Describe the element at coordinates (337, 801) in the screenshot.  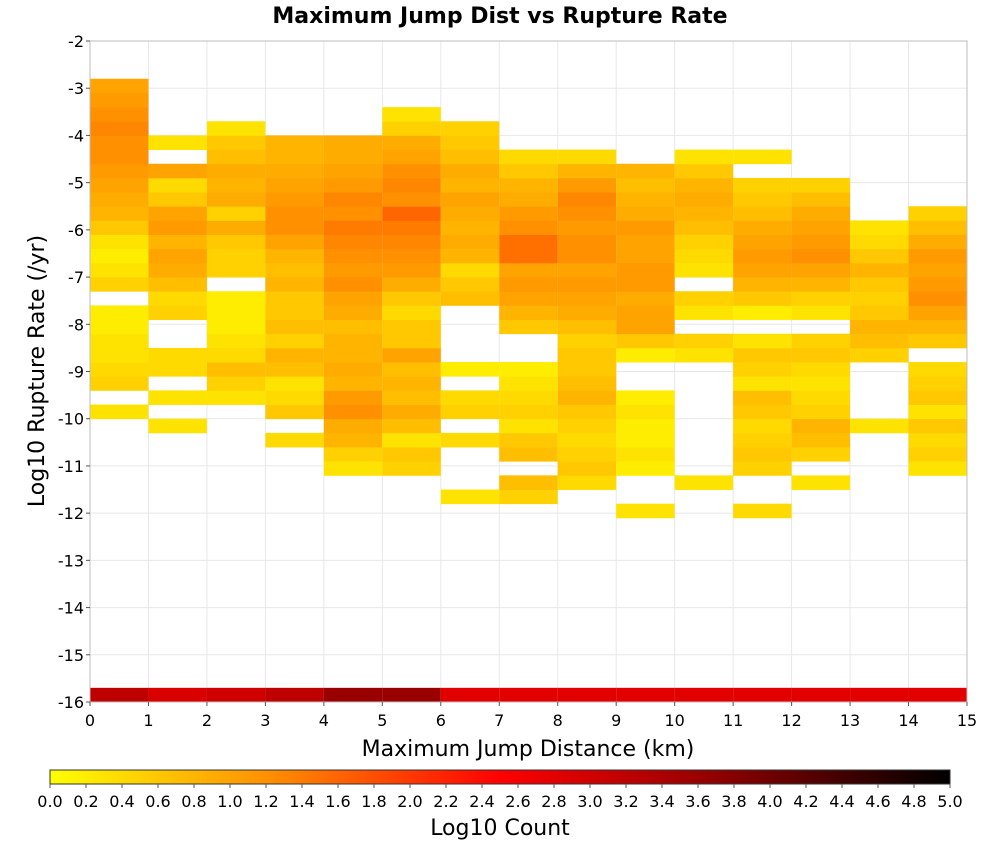
I see `colorbar-tick-label: 1.6` at that location.